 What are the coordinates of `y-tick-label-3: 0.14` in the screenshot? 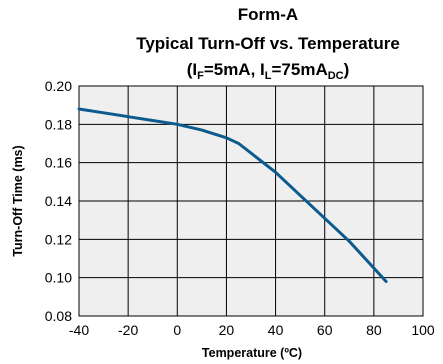 It's located at (58, 201).